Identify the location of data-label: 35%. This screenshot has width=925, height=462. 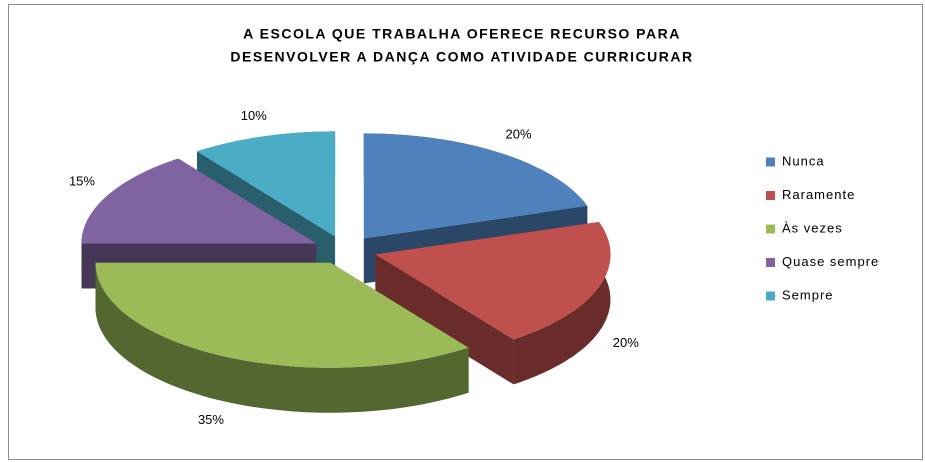
(211, 419).